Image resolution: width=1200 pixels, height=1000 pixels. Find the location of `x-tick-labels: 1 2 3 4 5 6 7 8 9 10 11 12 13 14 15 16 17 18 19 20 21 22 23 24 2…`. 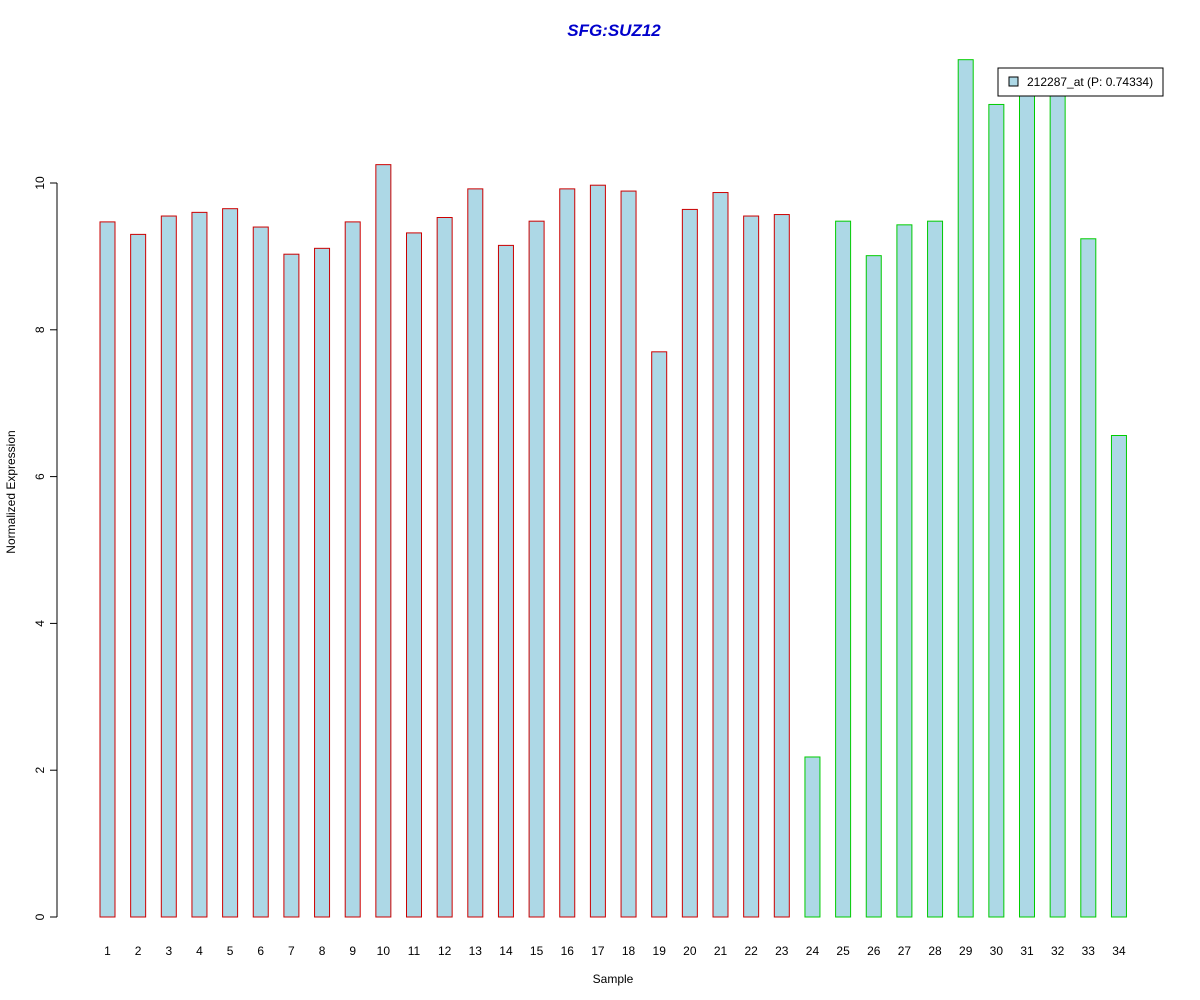

x-tick-labels: 1 2 3 4 5 6 7 8 9 10 11 12 13 14 15 16 17 18 19 20 21 22 23 24 2… is located at coordinates (615, 951).